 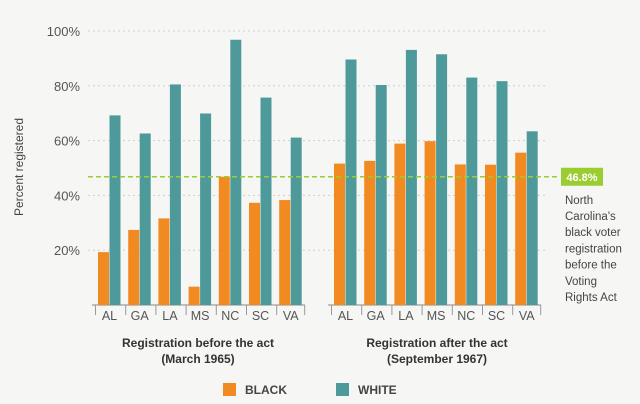 I want to click on legend-swatch-white, so click(x=342, y=389).